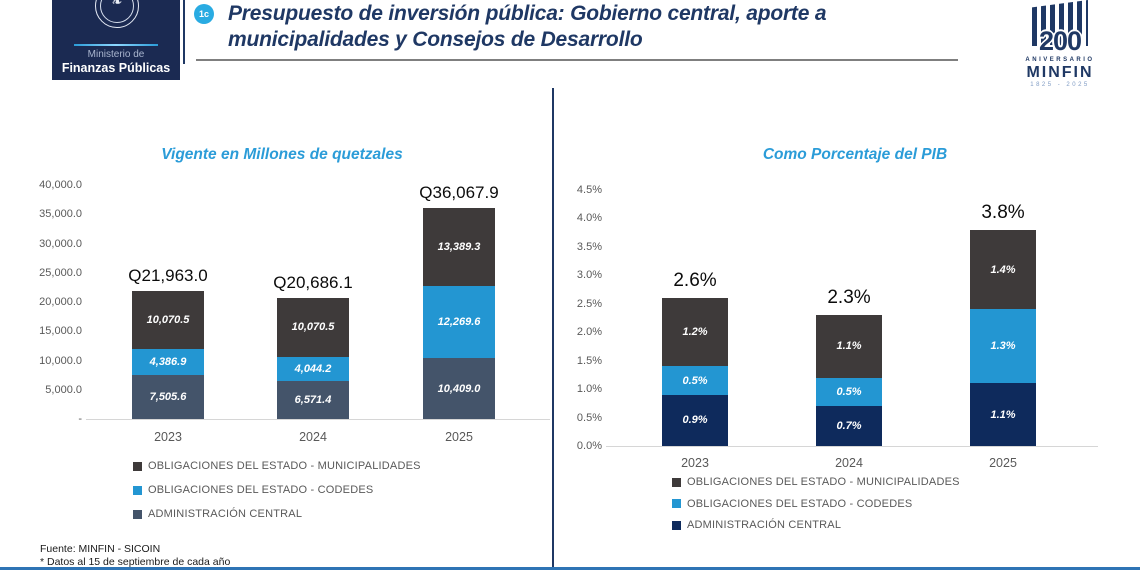  What do you see at coordinates (589, 389) in the screenshot?
I see `y-tick-label: 1.0%` at bounding box center [589, 389].